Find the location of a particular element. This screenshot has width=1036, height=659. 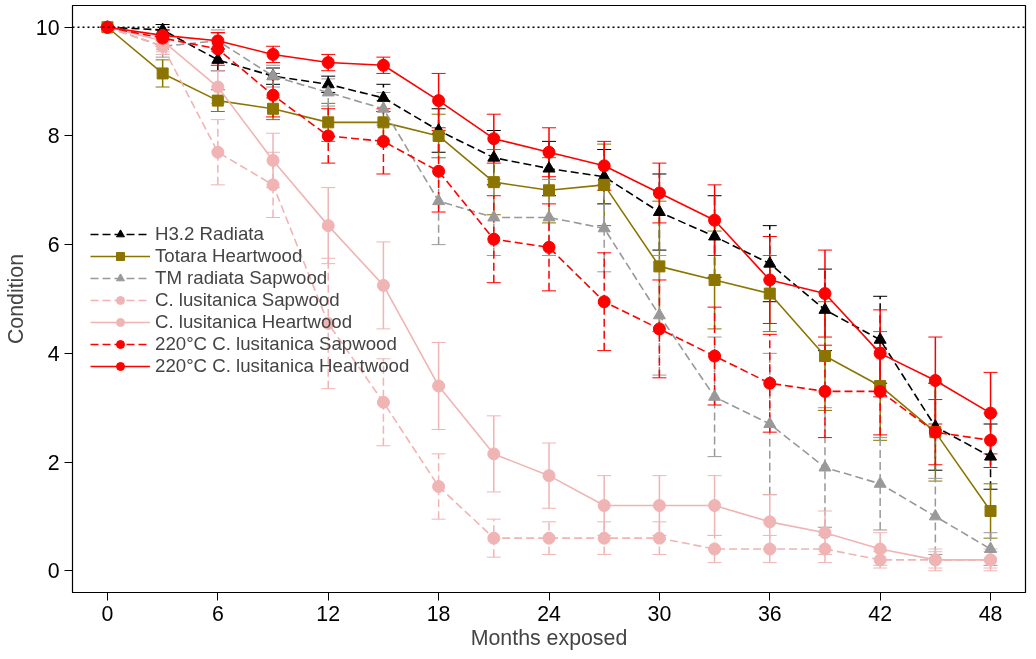

legend-label: Totara Heartwood is located at coordinates (229, 256).